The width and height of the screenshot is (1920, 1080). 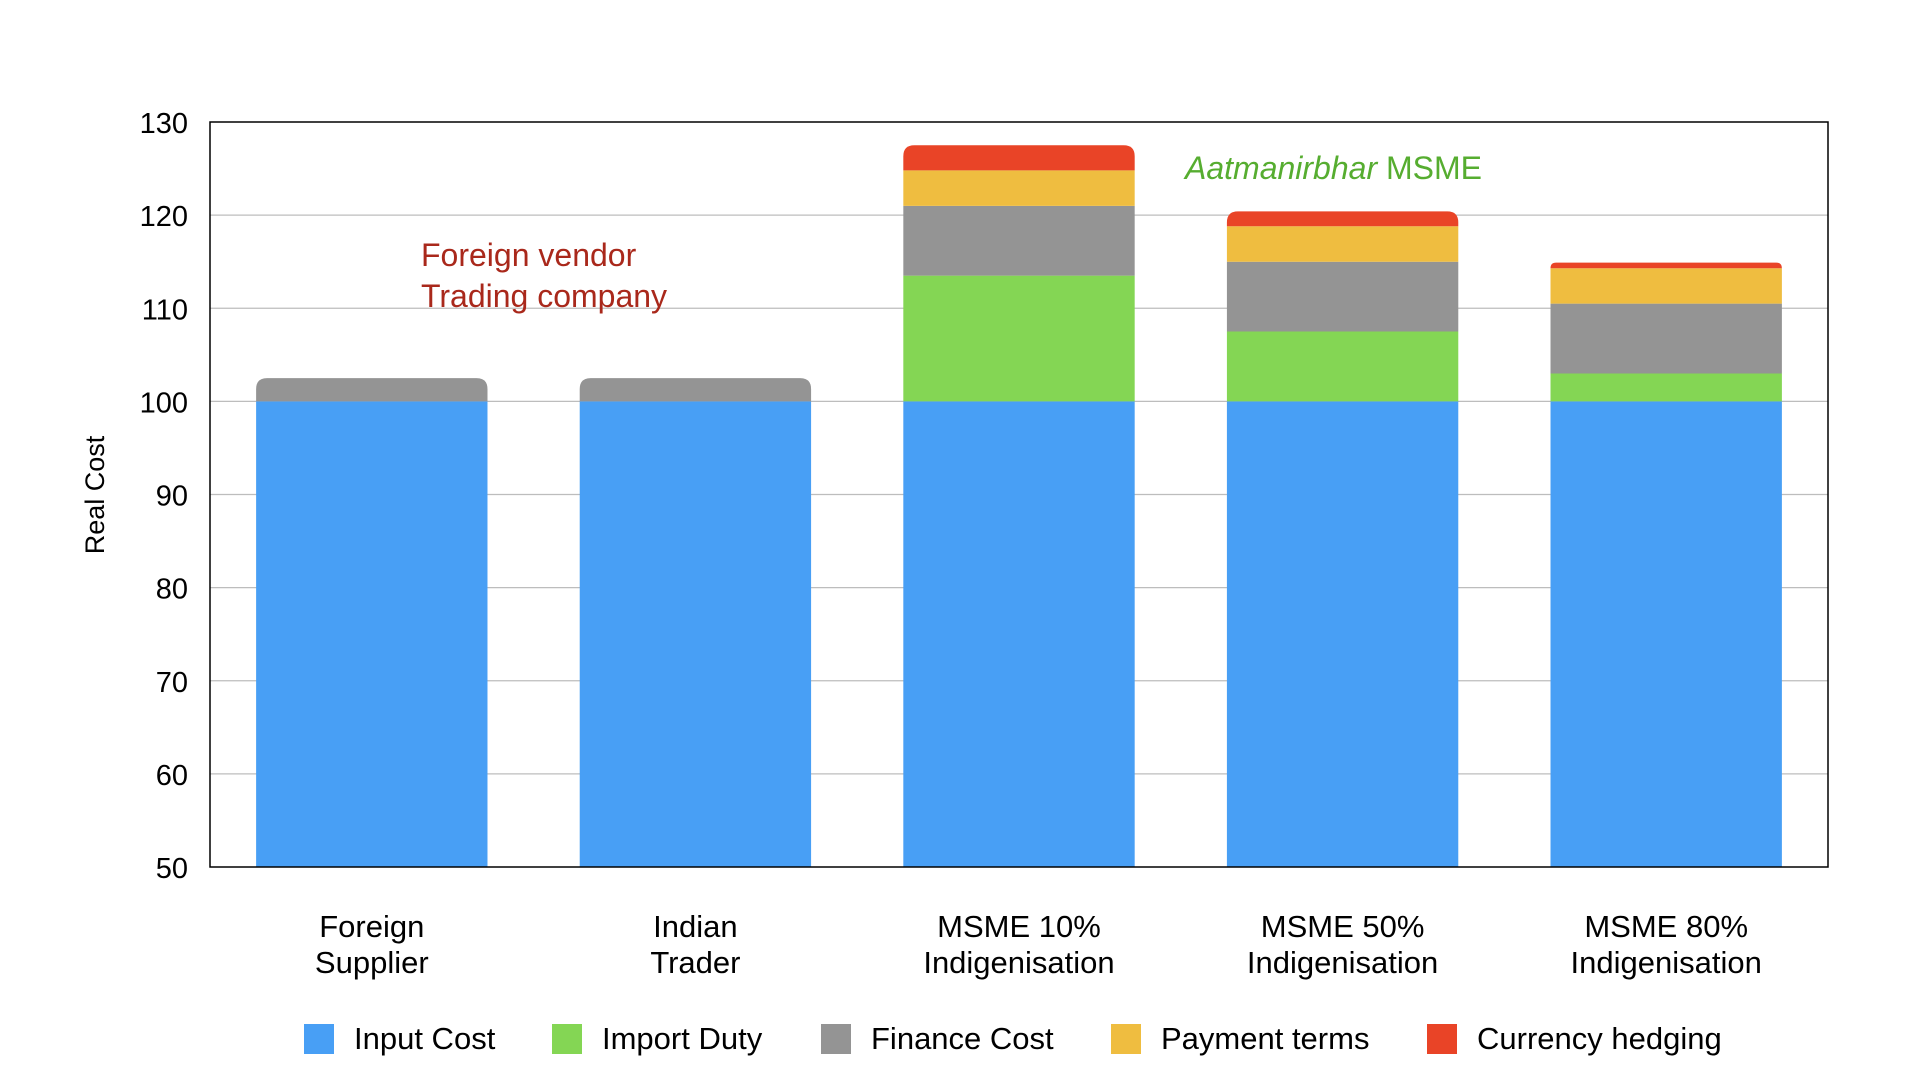 What do you see at coordinates (172, 497) in the screenshot?
I see `y-tick-label: 90` at bounding box center [172, 497].